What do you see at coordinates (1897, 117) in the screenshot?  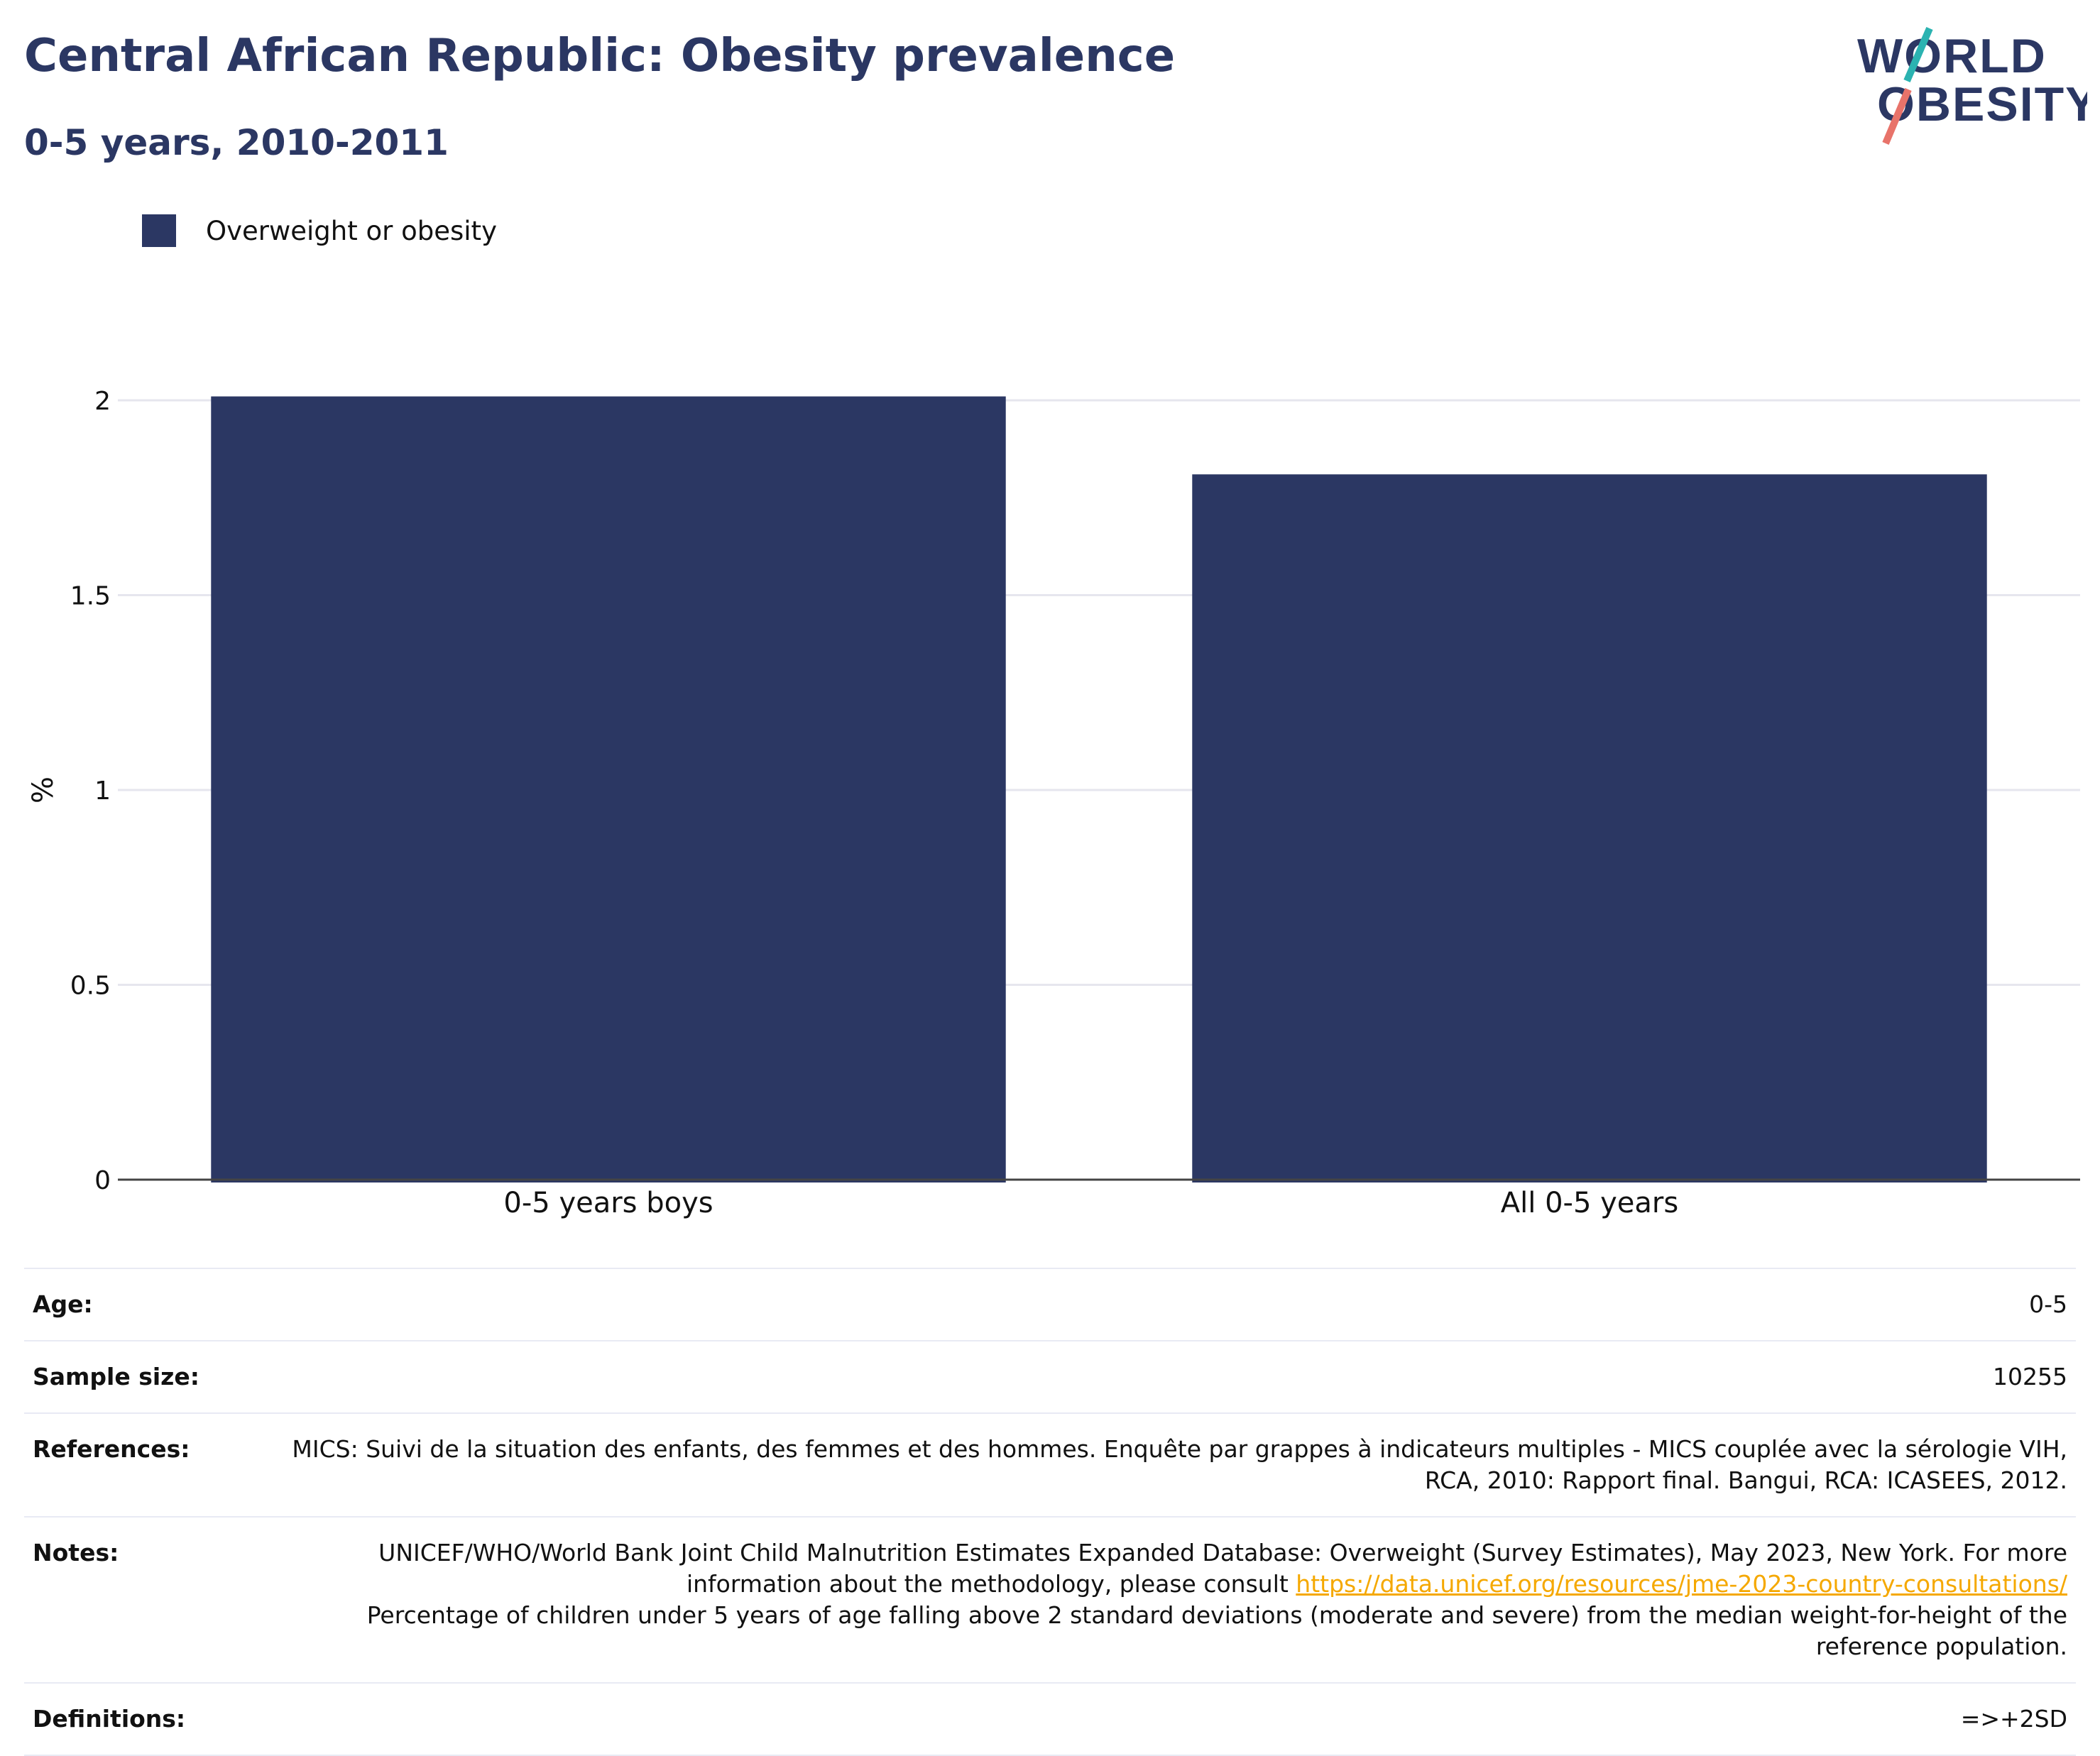 I see `logo-slash-coral` at bounding box center [1897, 117].